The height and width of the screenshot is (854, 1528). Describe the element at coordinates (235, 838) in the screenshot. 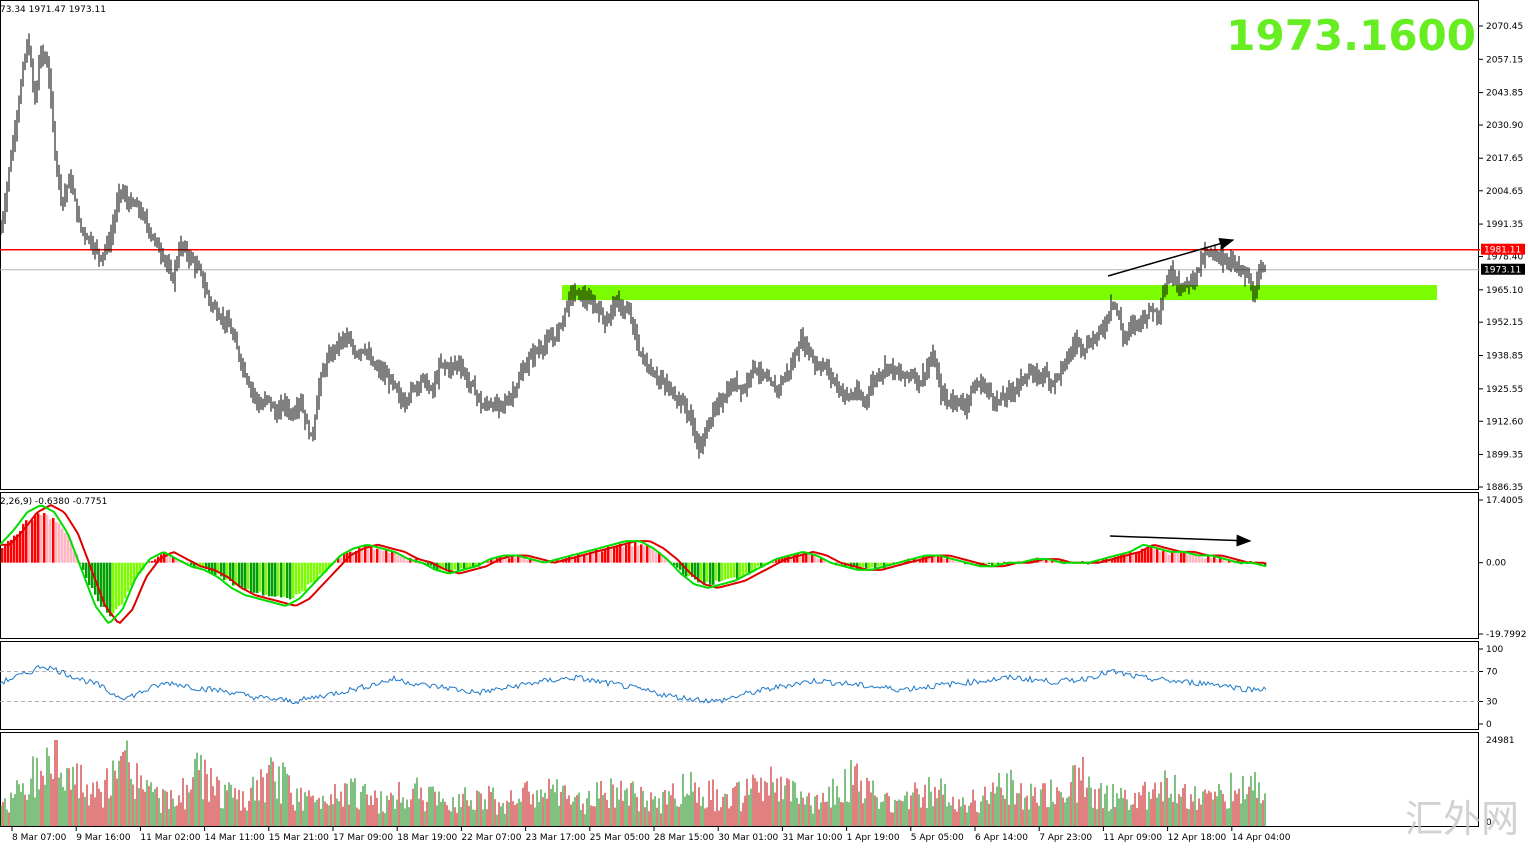

I see `time-axis-label: 14 Mar 11:00` at that location.